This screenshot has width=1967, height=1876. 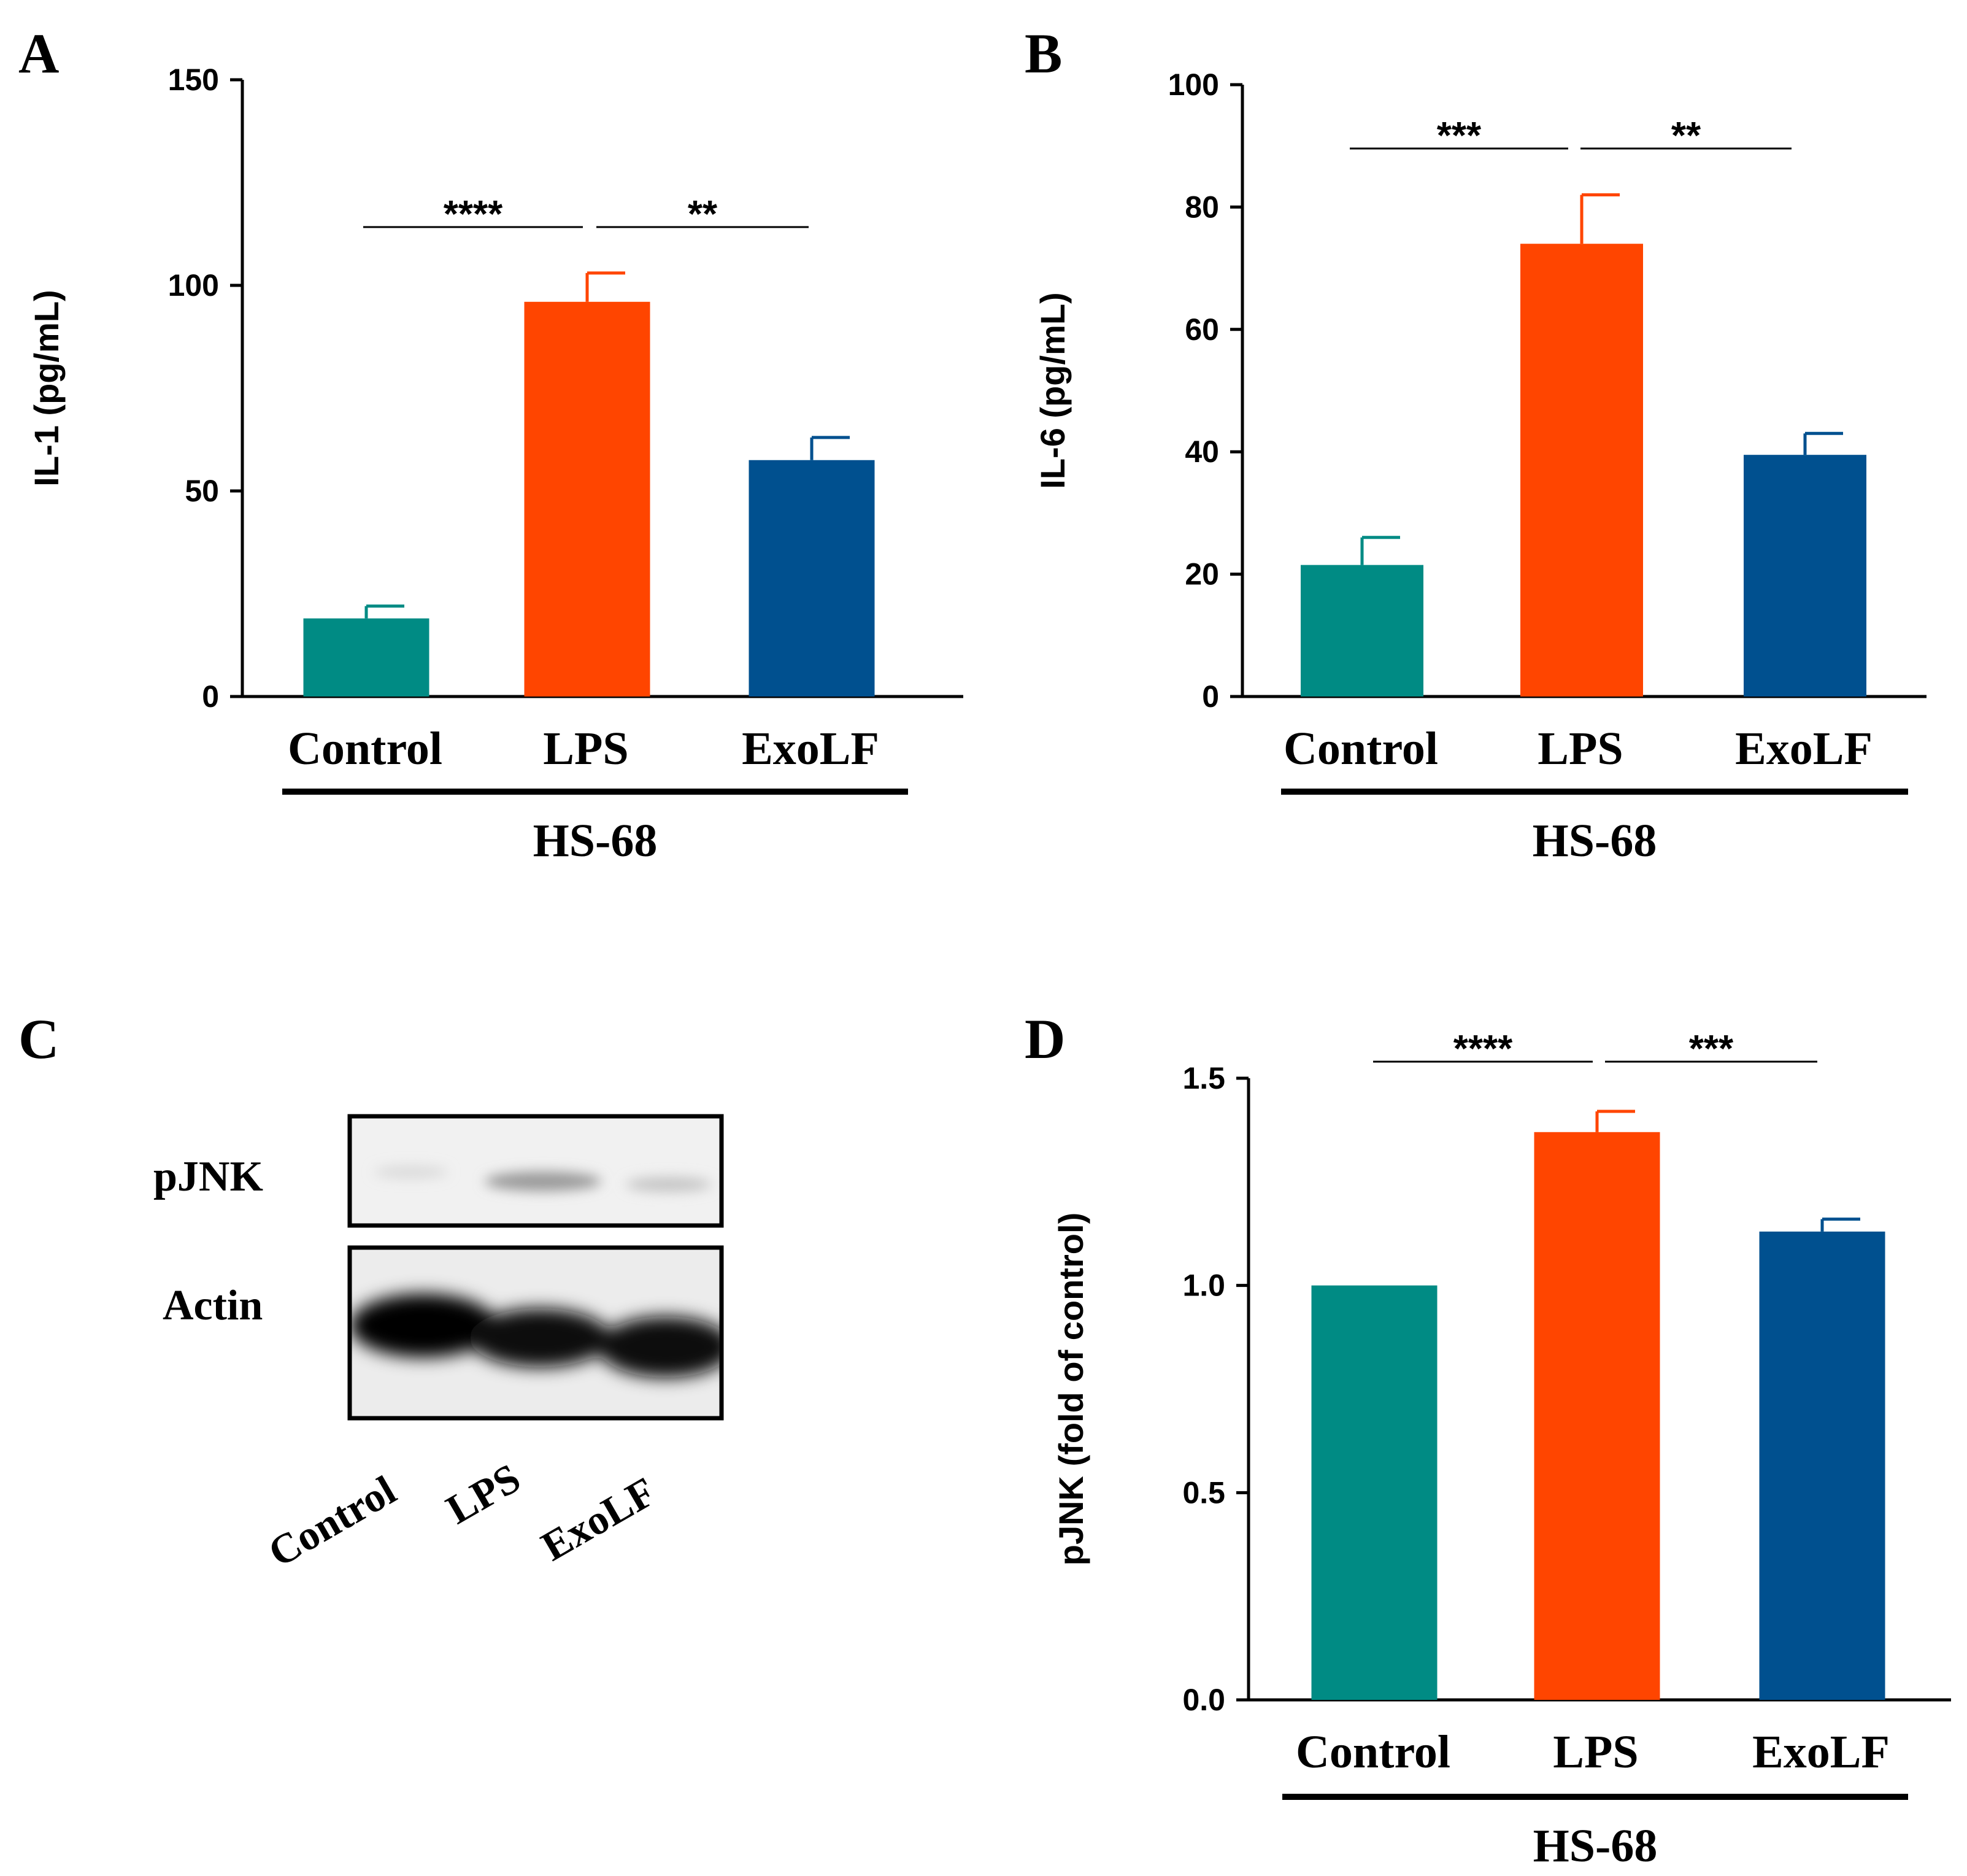 What do you see at coordinates (1052, 390) in the screenshot?
I see `y-axis-title: IL-6 (pg/mL)` at bounding box center [1052, 390].